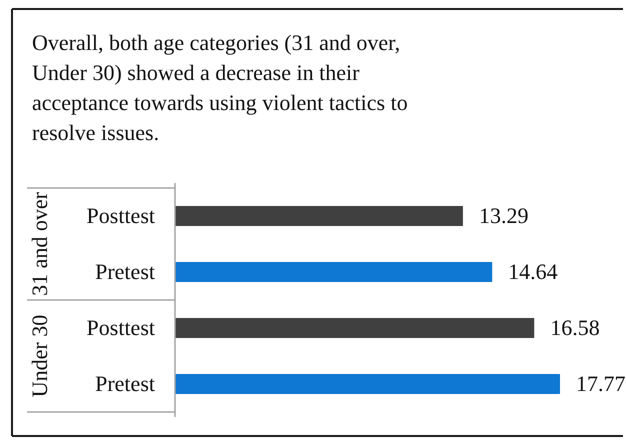  Describe the element at coordinates (575, 327) in the screenshot. I see `data-label: 16.58` at that location.